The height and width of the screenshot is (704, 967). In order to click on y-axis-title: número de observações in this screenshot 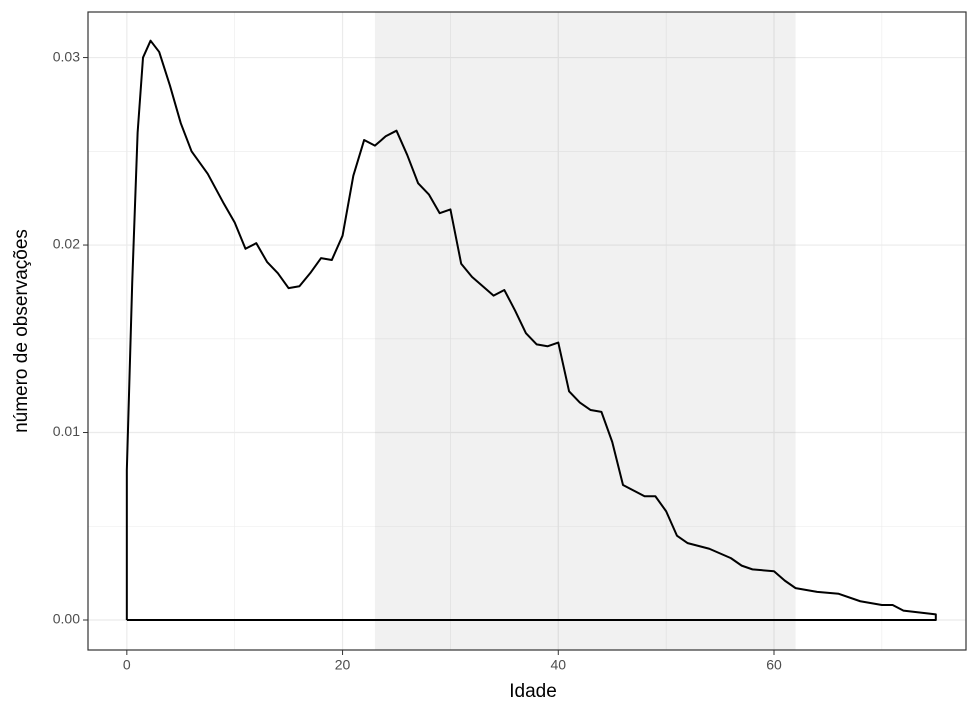, I will do `click(21, 331)`.